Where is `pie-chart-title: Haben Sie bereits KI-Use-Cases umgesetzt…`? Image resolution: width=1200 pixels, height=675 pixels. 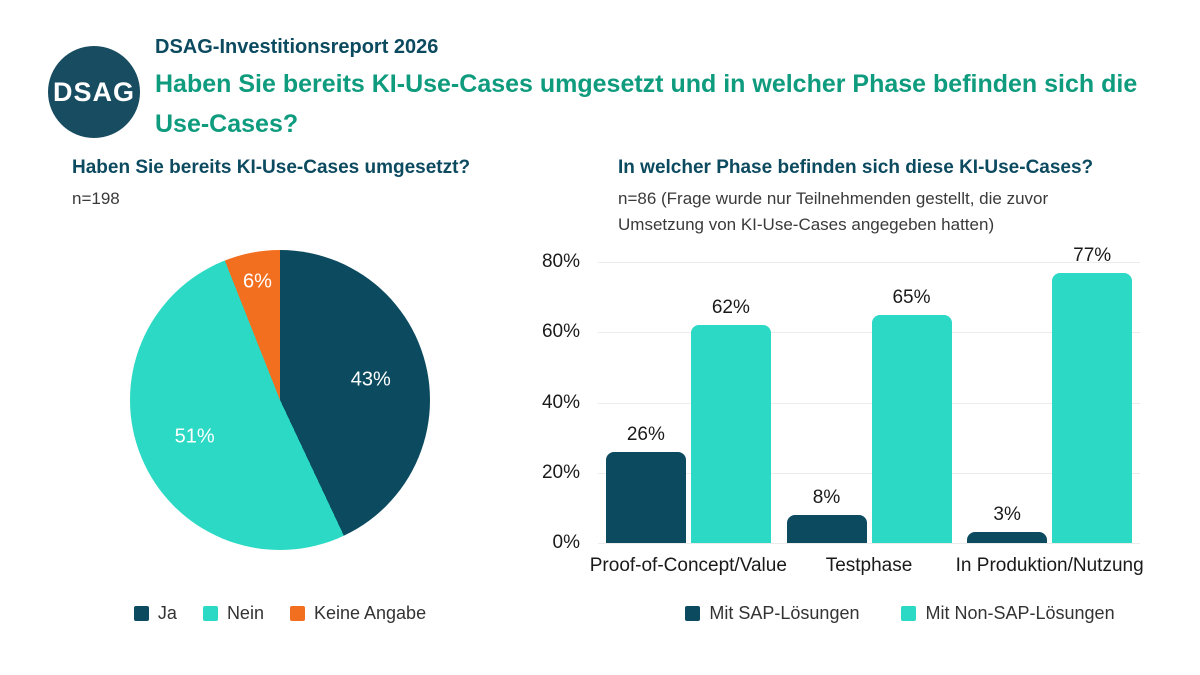 pie-chart-title: Haben Sie bereits KI-Use-Cases umgesetzt… is located at coordinates (271, 167).